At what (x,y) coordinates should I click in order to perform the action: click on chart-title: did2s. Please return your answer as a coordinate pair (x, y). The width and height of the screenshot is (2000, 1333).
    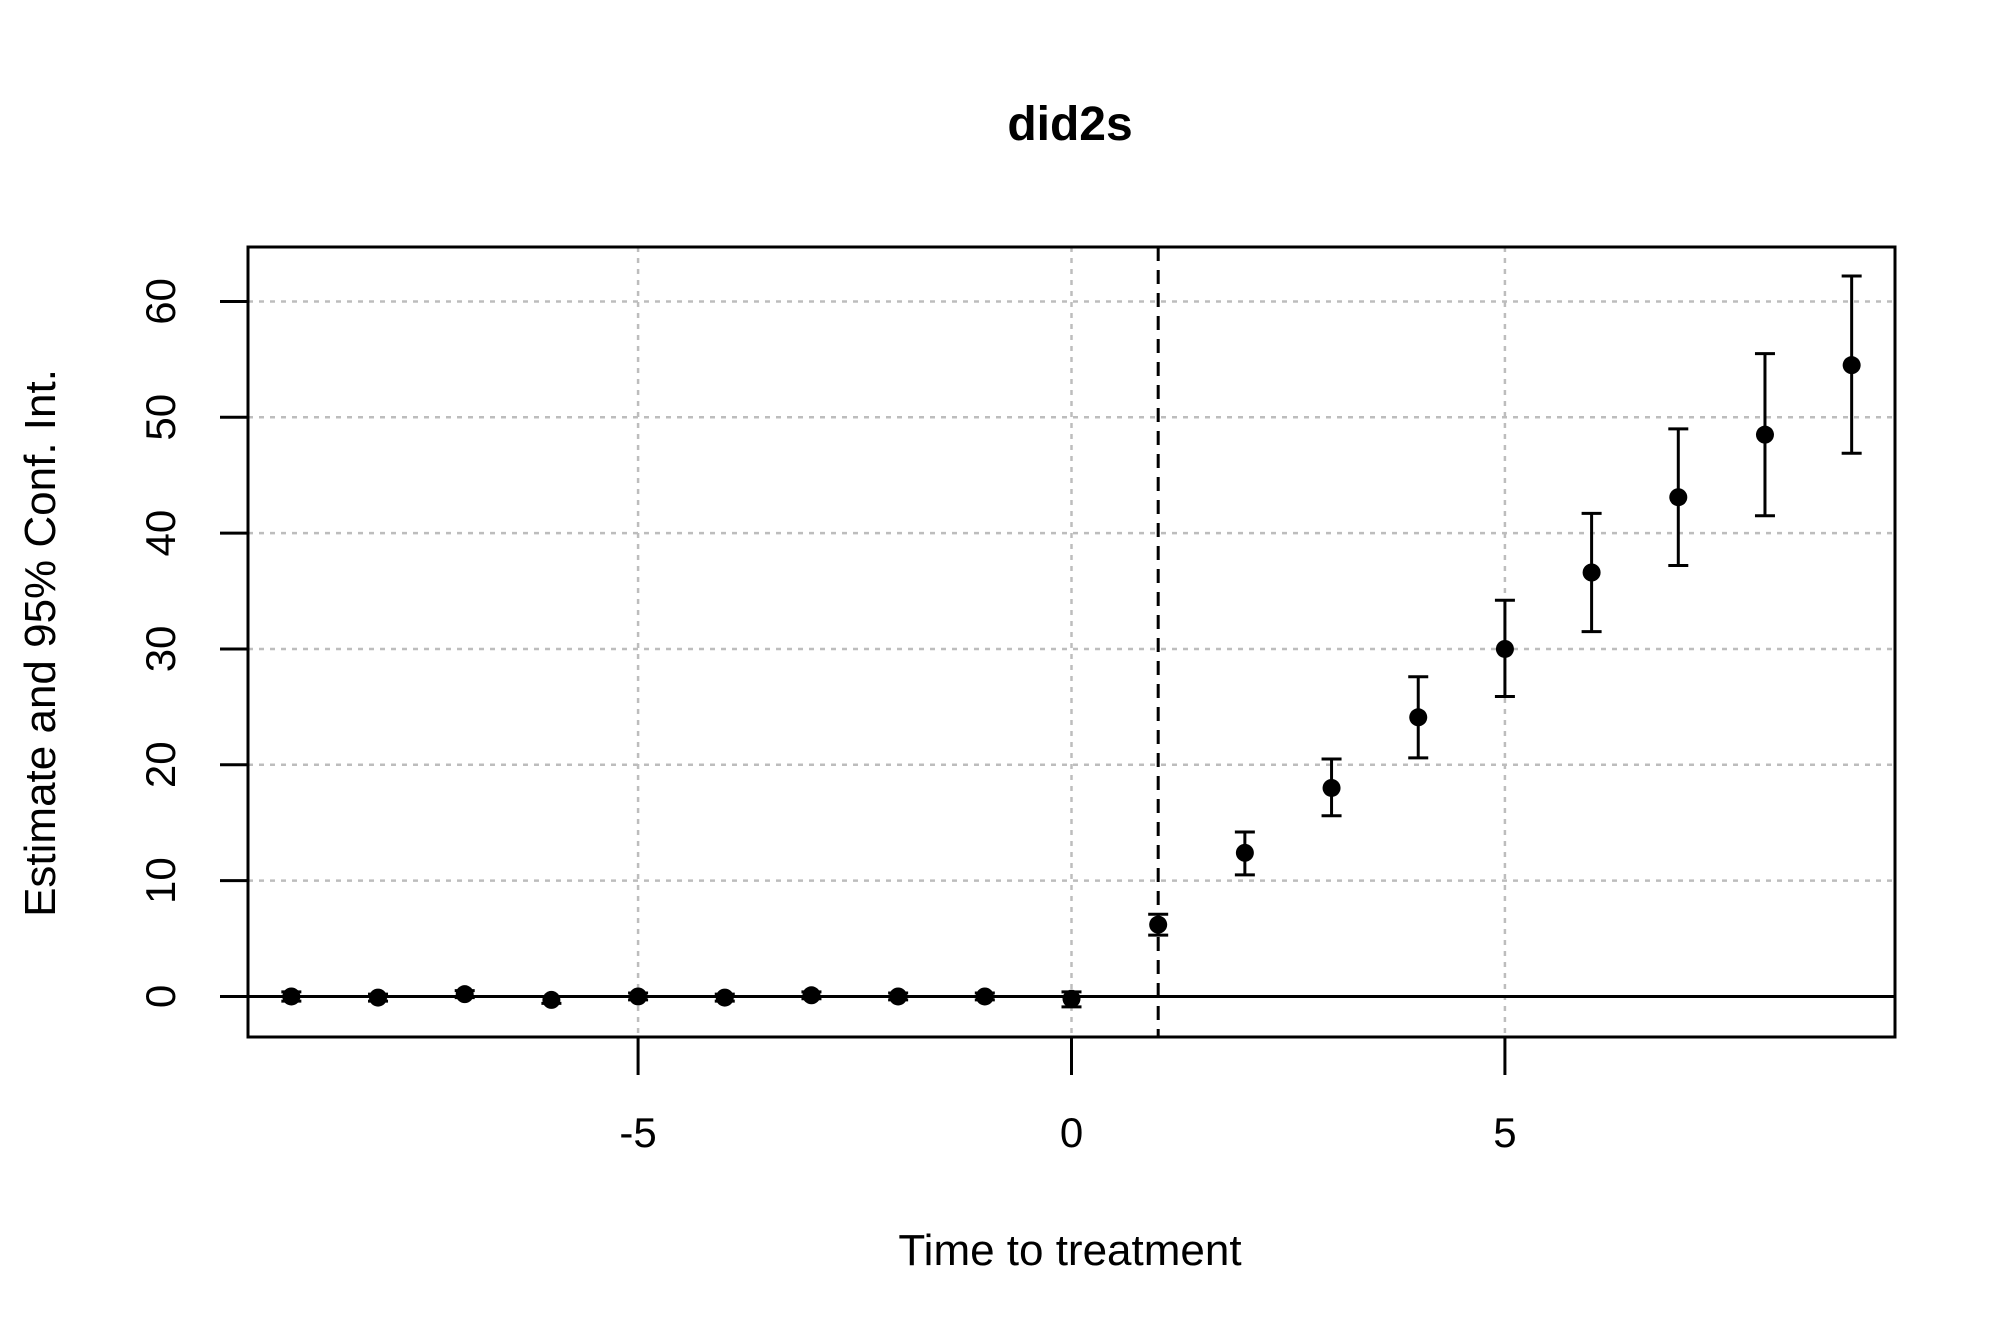
    Looking at the image, I should click on (1069, 124).